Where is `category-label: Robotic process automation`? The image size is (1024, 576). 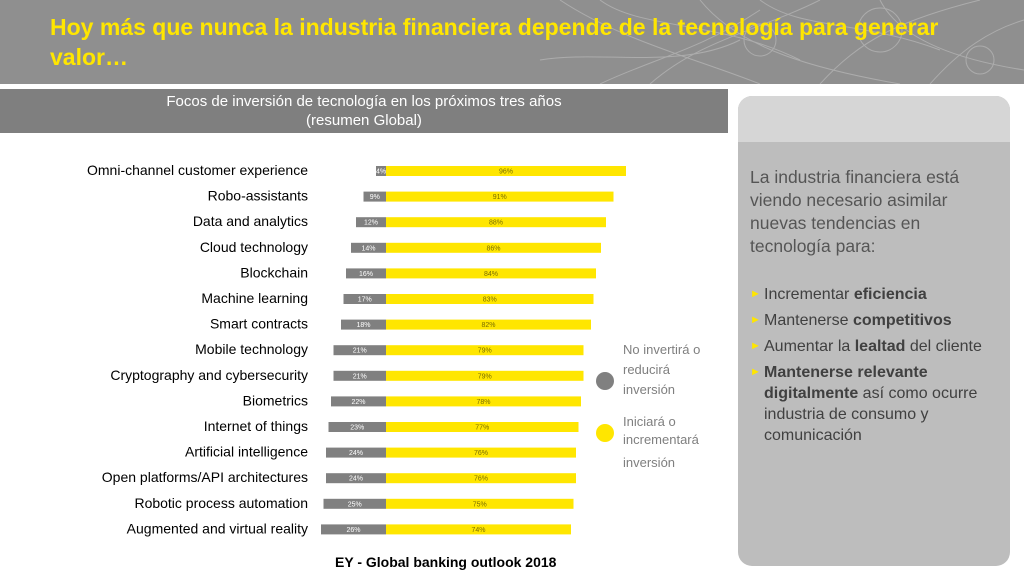
category-label: Robotic process automation is located at coordinates (221, 503).